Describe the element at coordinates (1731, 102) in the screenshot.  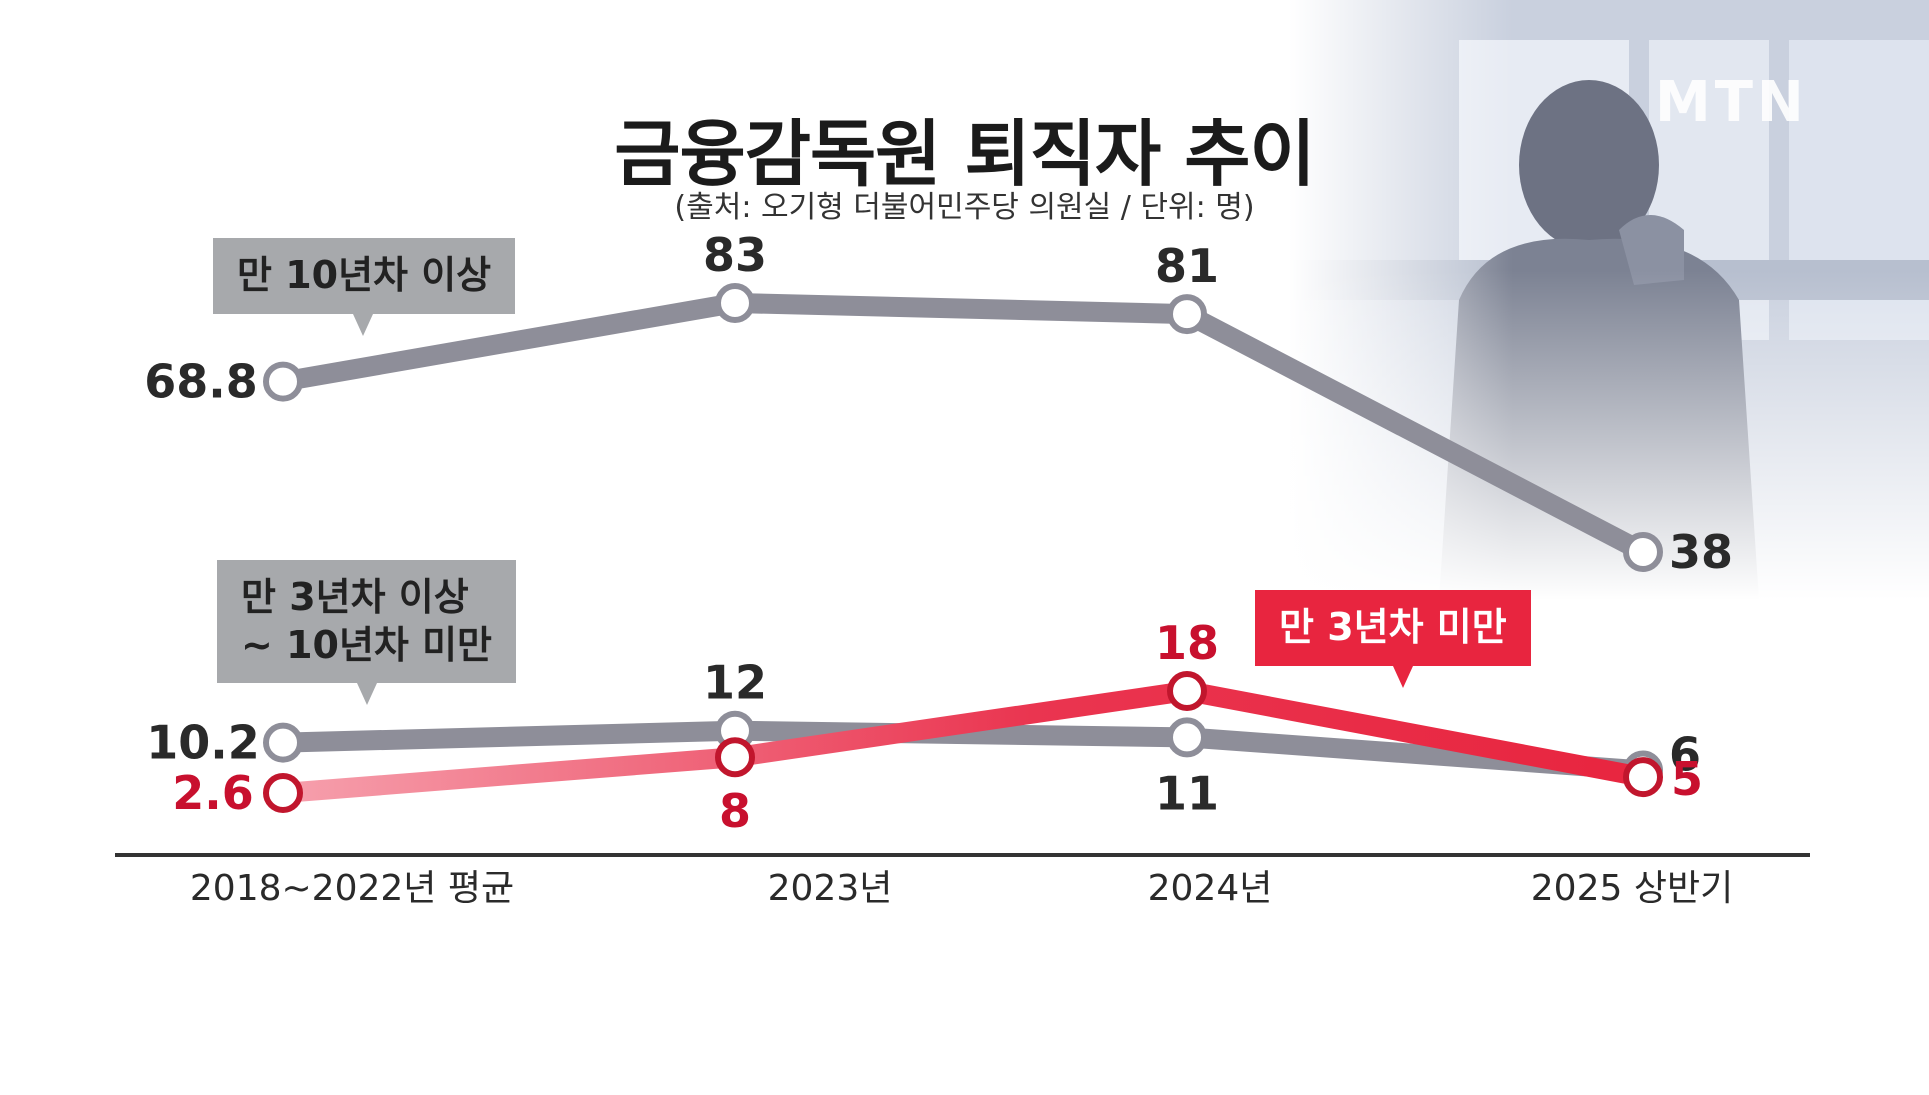
I see `channel-logo: MTN` at that location.